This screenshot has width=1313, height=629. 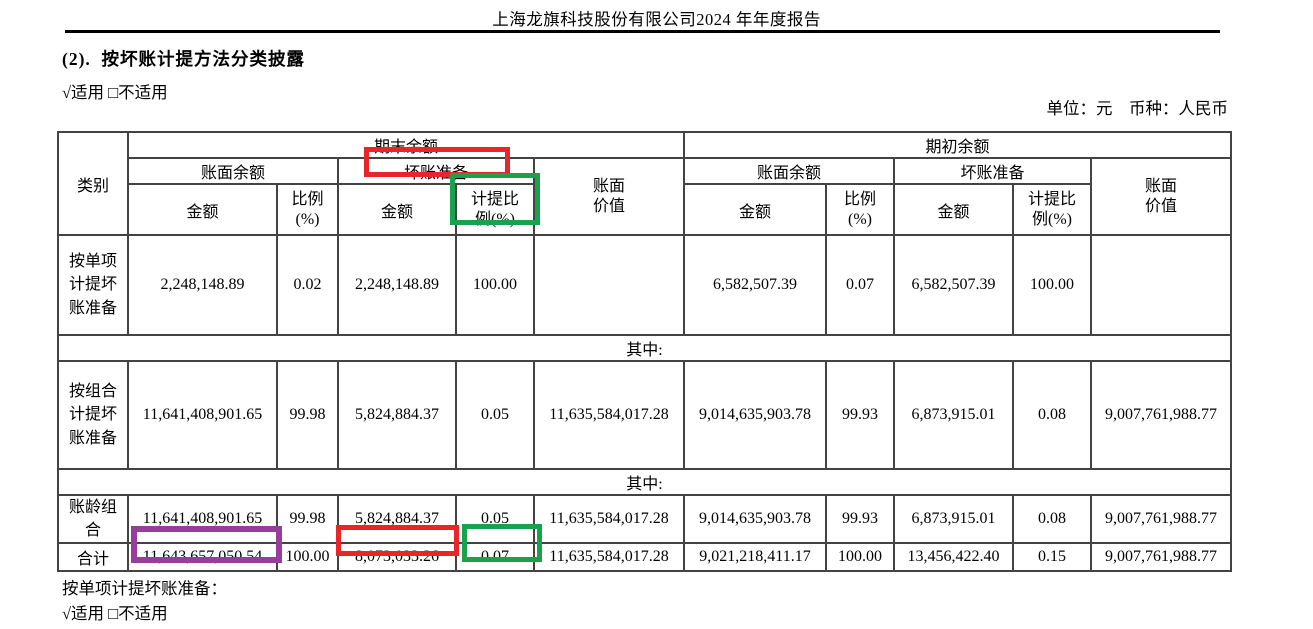 What do you see at coordinates (307, 285) in the screenshot?
I see `table-cell: 0.02` at bounding box center [307, 285].